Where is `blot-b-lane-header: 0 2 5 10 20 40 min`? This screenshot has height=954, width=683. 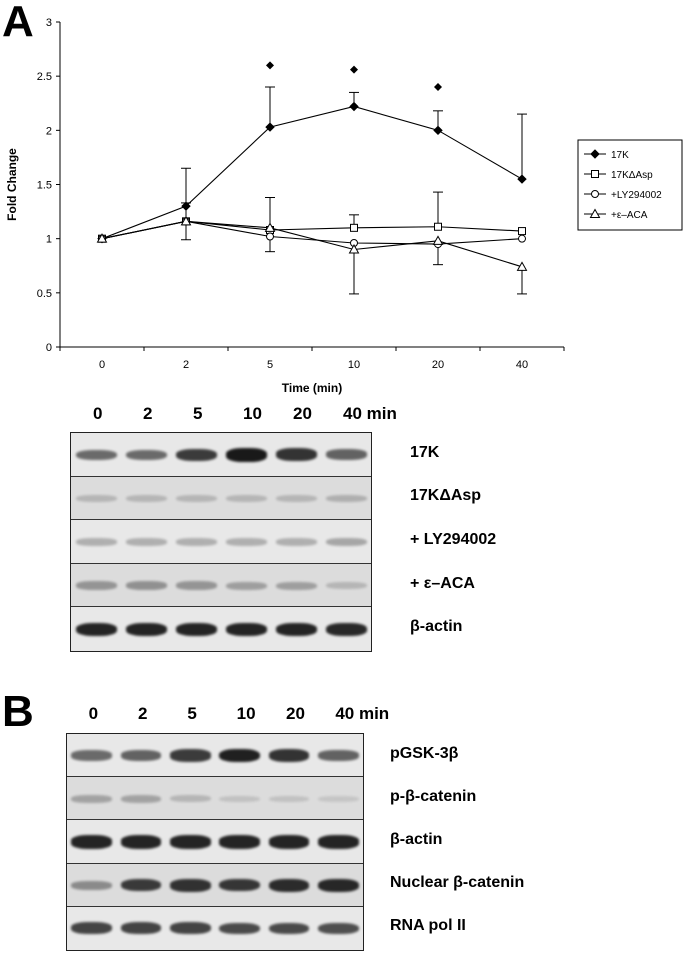 blot-b-lane-header: 0 2 5 10 20 40 min is located at coordinates (341, 716).